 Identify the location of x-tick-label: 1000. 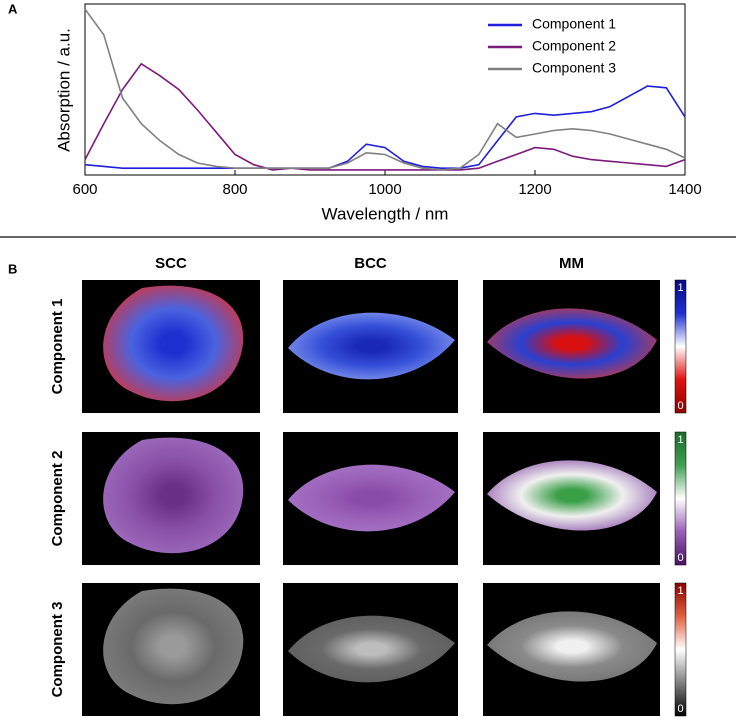
(384, 189).